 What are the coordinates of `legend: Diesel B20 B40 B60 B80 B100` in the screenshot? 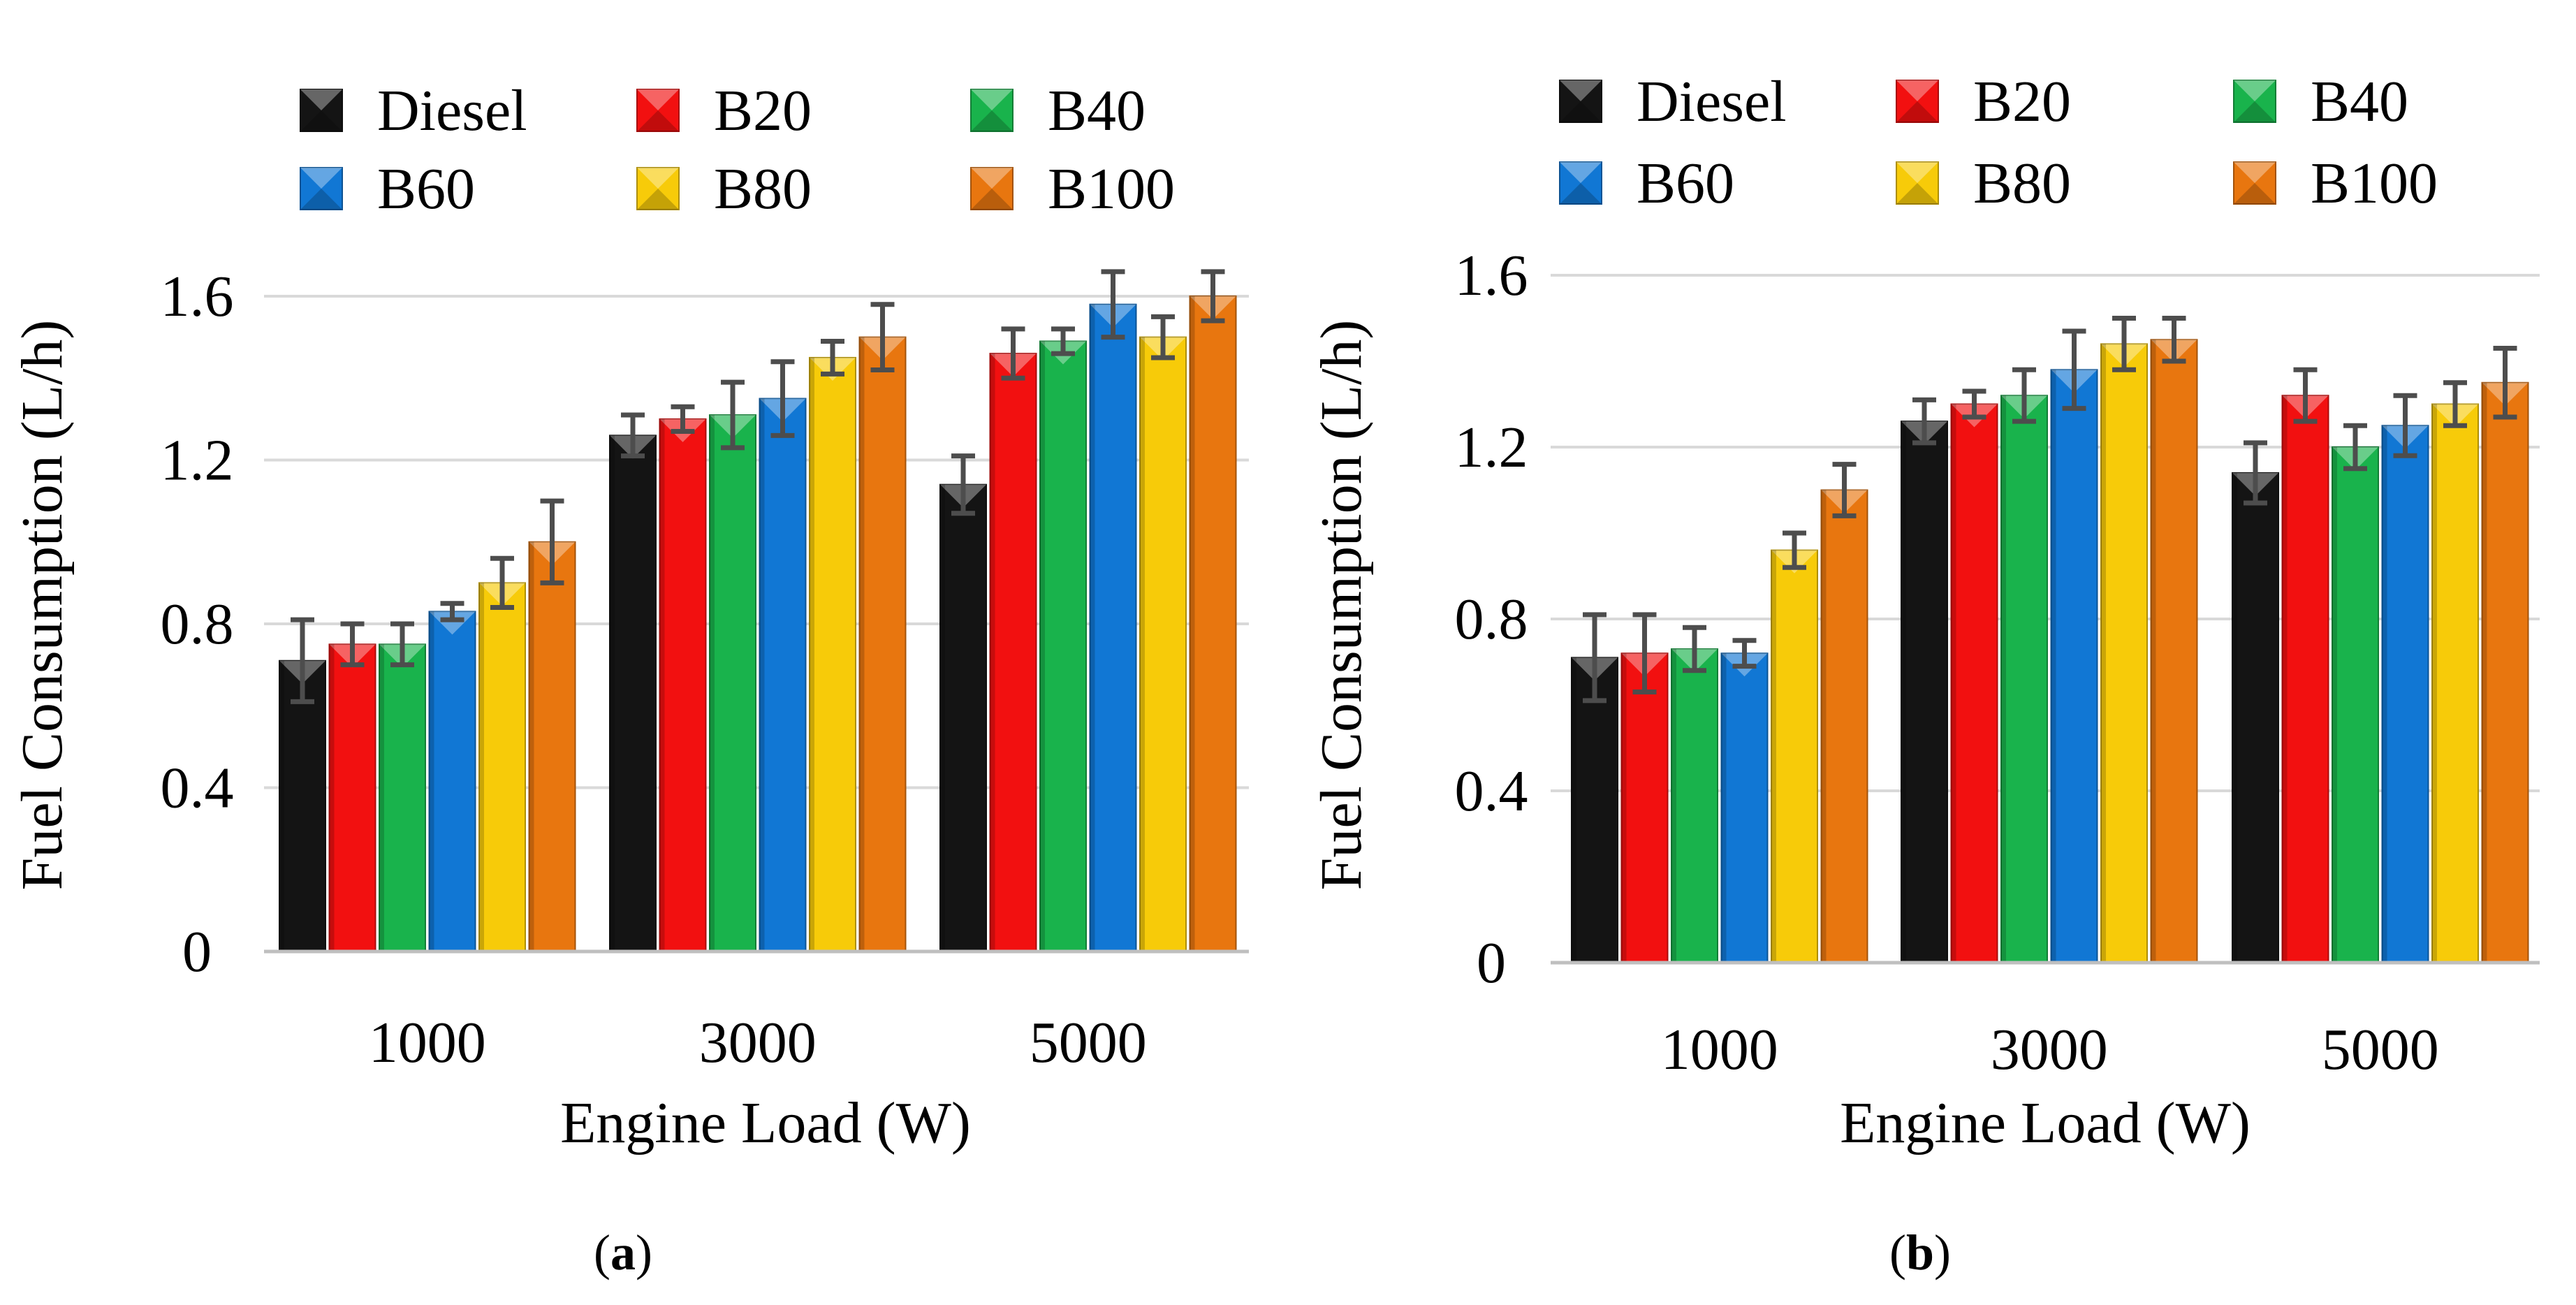 It's located at (1999, 142).